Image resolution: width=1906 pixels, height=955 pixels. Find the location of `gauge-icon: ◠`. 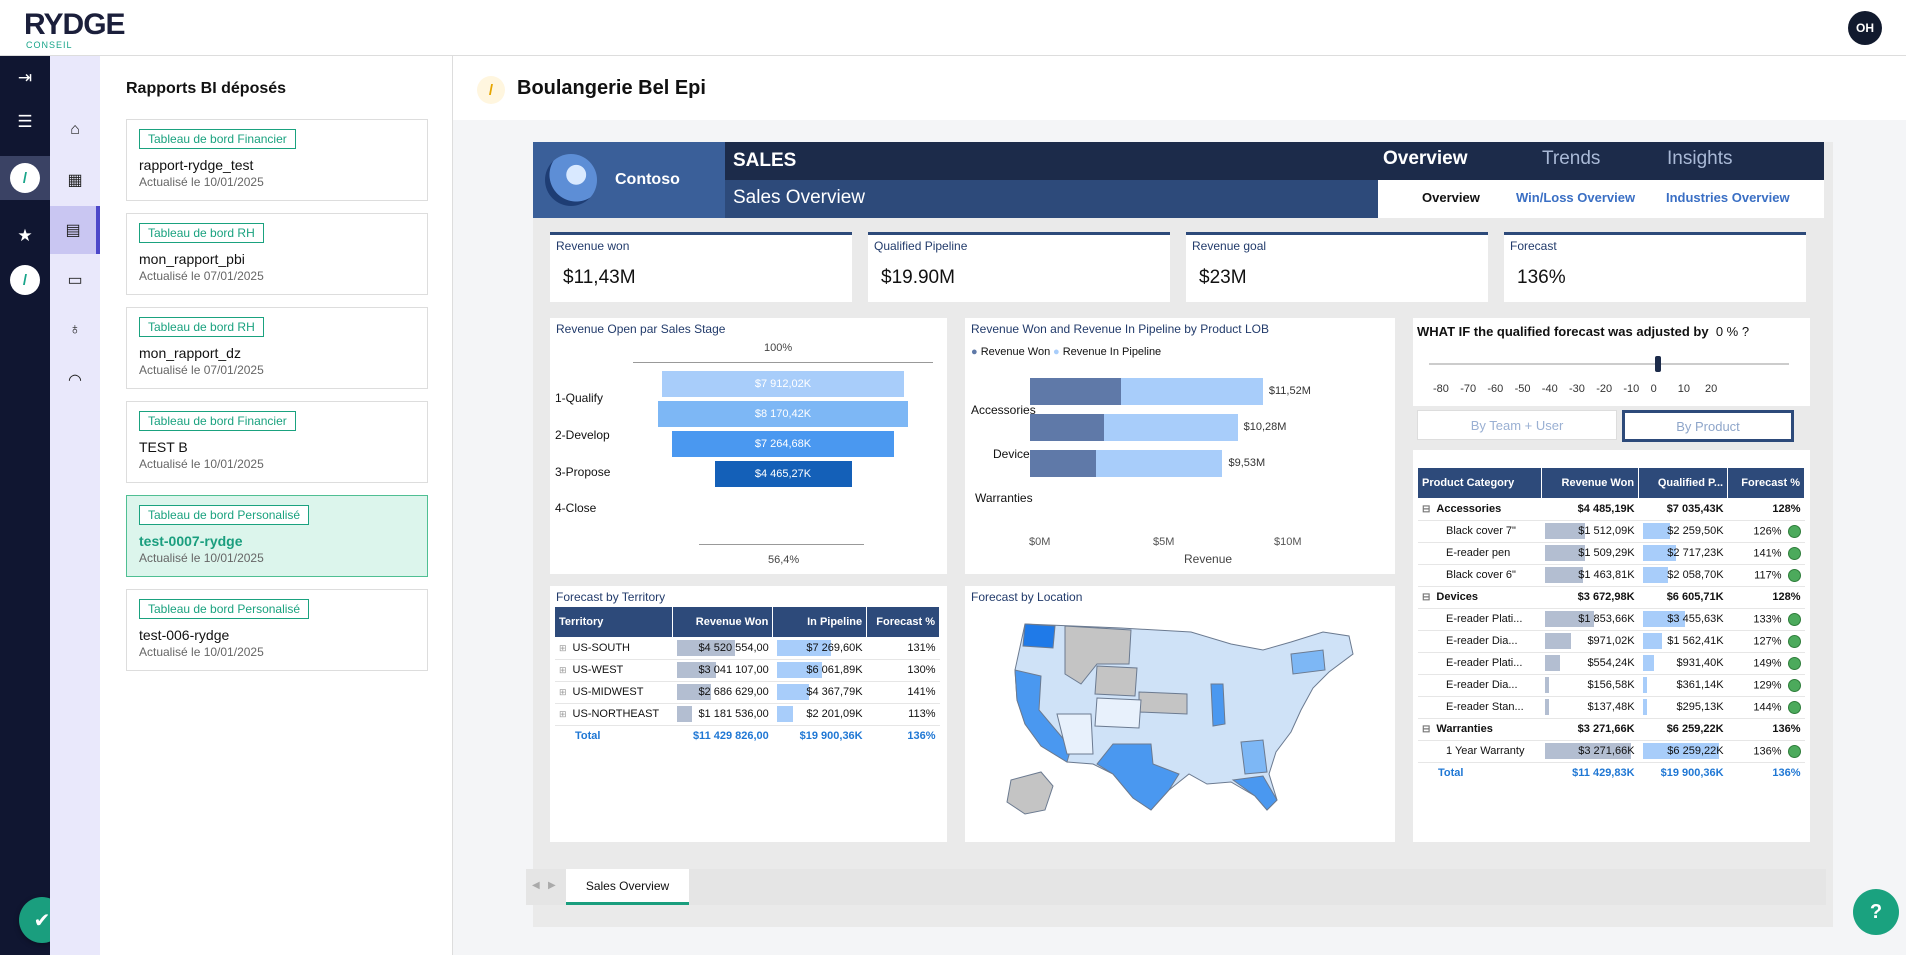

gauge-icon: ◠ is located at coordinates (75, 380).